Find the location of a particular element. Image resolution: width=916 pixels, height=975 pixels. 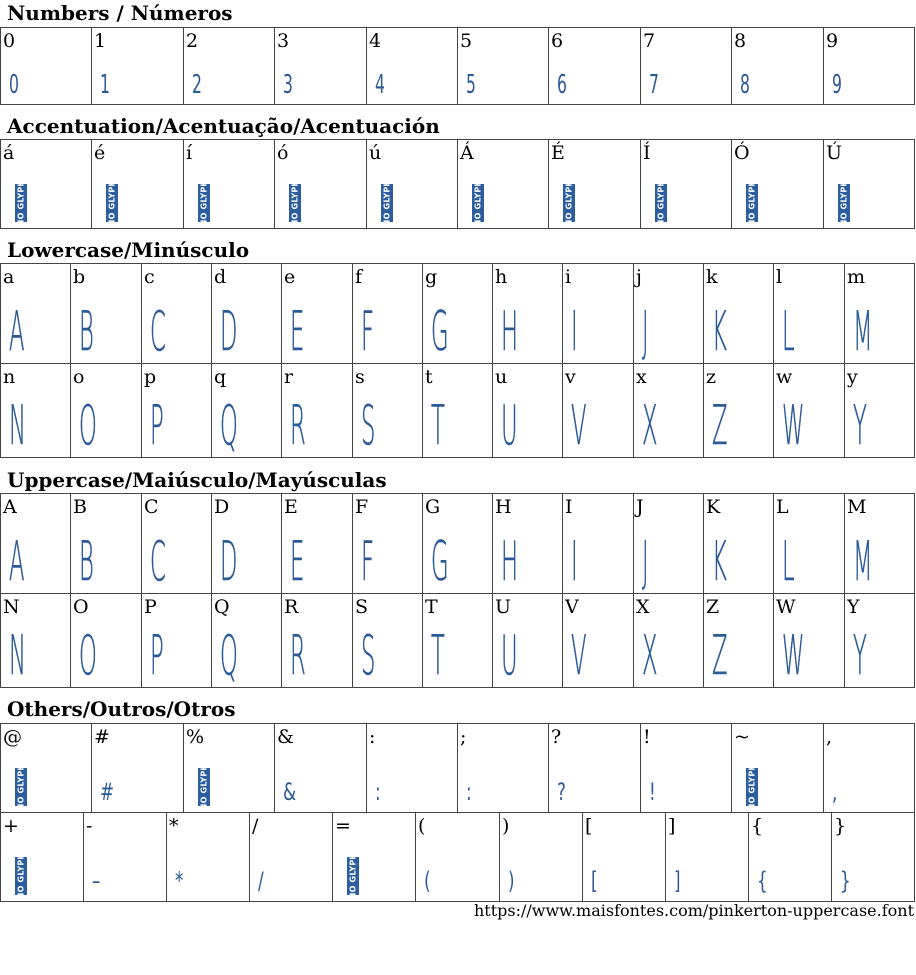

glyph-cell-label: % is located at coordinates (195, 737).